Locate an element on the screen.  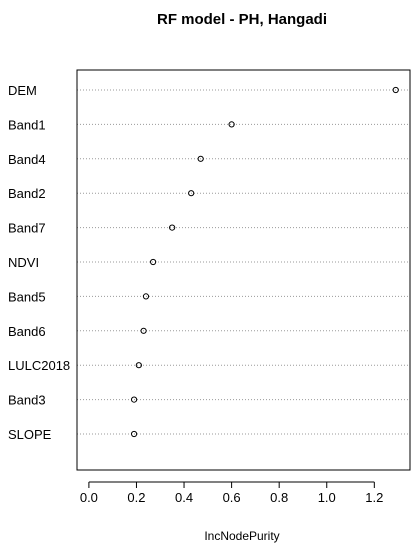
category-label: LULC2018 is located at coordinates (39, 365).